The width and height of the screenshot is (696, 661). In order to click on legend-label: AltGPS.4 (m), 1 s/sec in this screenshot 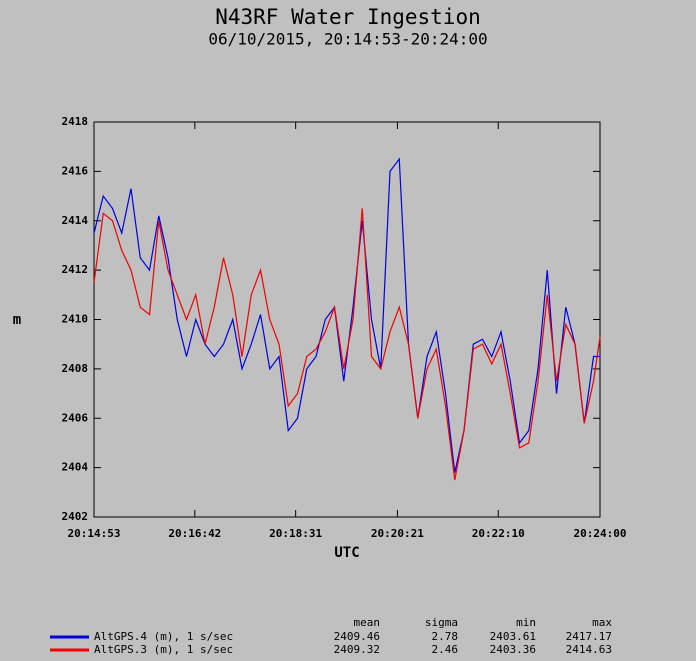, I will do `click(163, 636)`.